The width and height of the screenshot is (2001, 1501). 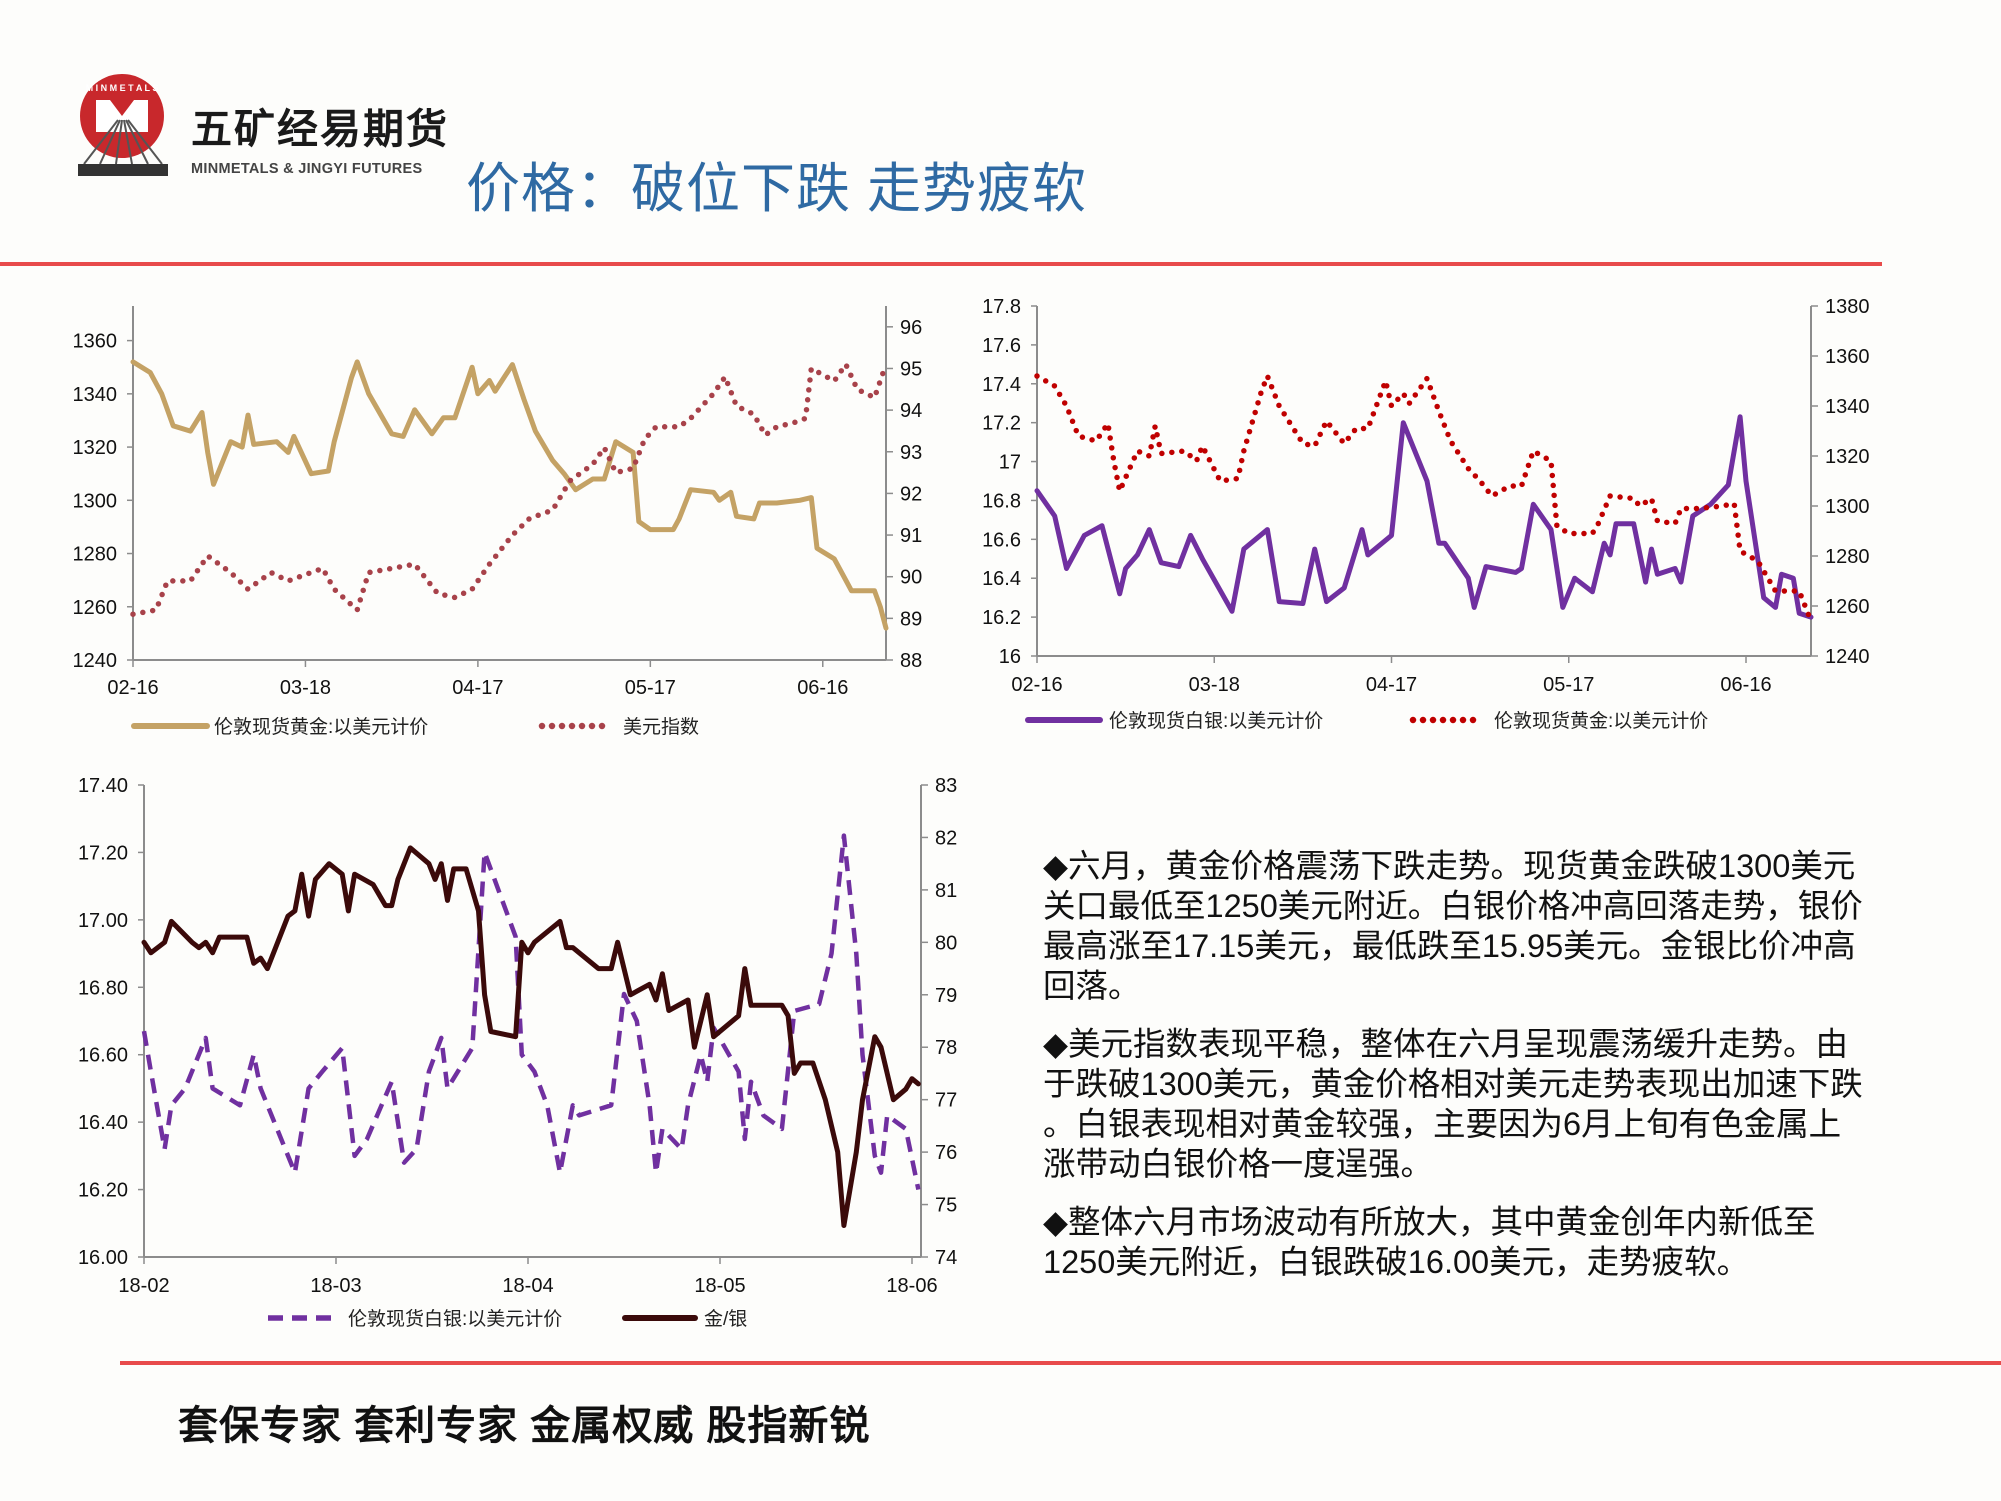 I want to click on x-tick-label: 18-04, so click(x=527, y=1286).